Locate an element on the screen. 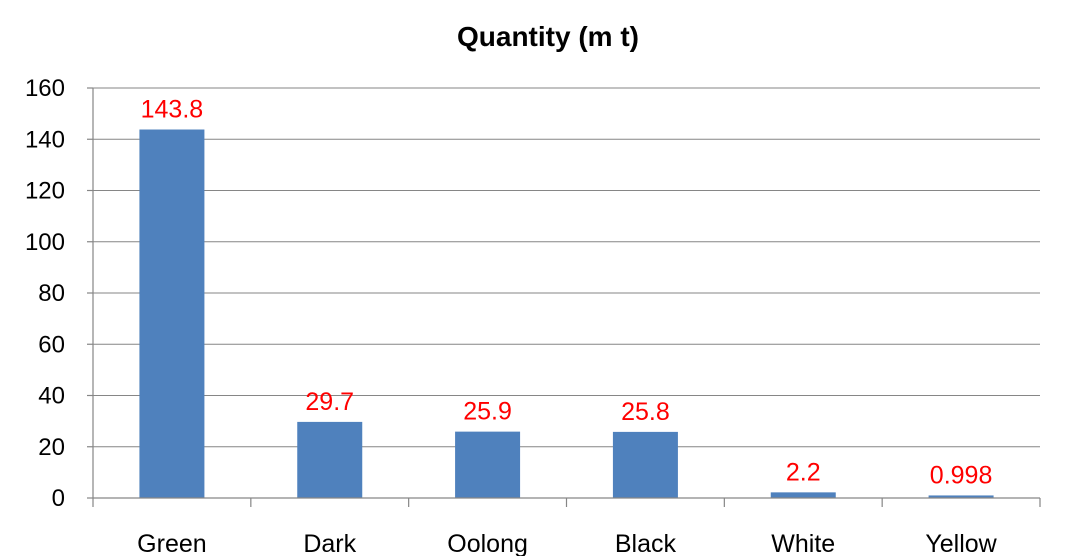 The height and width of the screenshot is (556, 1065). data-label: 2.2 is located at coordinates (803, 472).